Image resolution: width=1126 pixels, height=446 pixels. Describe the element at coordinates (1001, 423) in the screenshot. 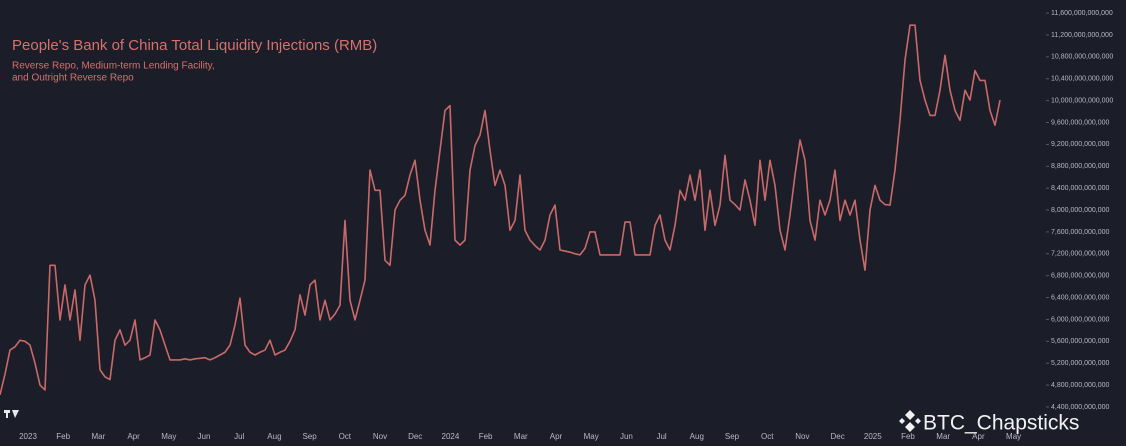

I see `watermark: BTC_Chapsticks` at that location.